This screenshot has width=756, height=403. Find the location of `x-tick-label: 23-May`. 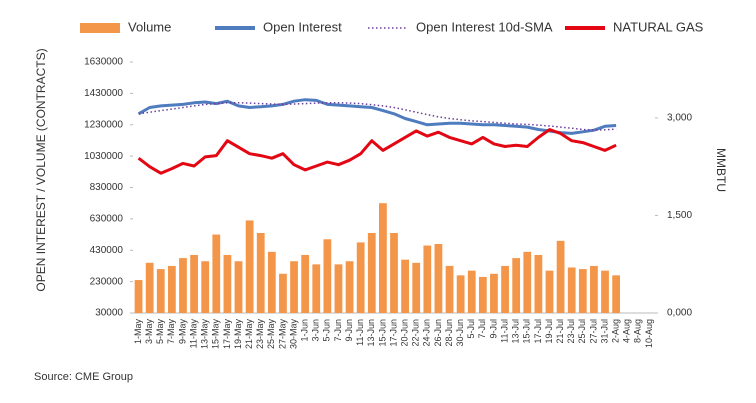

x-tick-label: 23-May is located at coordinates (260, 334).